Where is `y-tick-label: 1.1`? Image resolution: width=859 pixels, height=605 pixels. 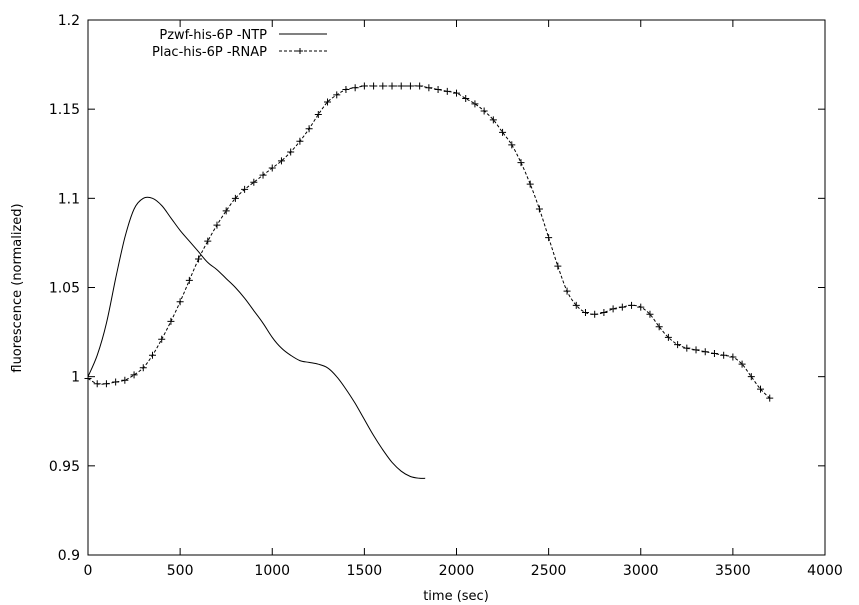
y-tick-label: 1.1 is located at coordinates (69, 199).